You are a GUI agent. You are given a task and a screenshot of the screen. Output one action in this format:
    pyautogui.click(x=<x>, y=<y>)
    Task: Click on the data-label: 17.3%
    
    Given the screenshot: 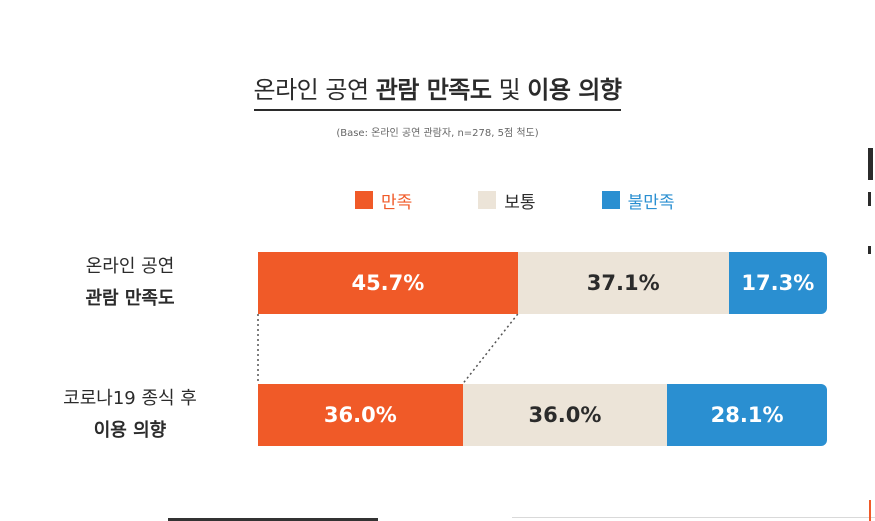 What is the action you would take?
    pyautogui.click(x=778, y=283)
    